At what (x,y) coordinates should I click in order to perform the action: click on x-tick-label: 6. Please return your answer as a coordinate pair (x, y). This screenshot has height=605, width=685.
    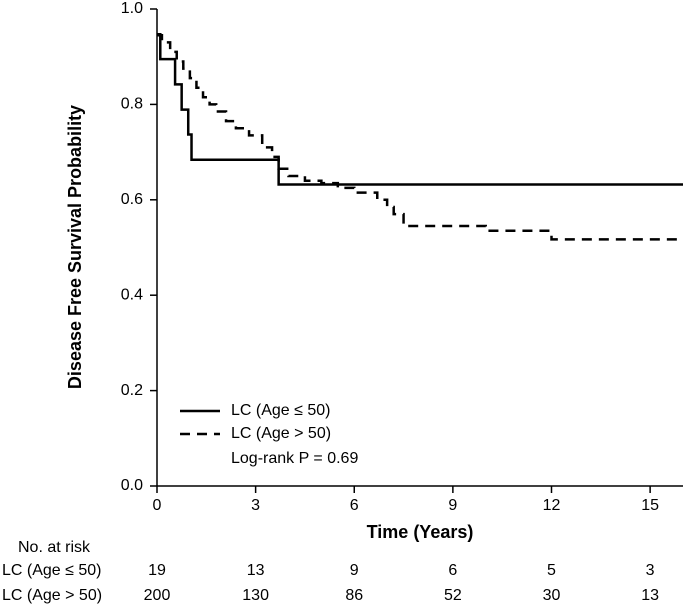
    Looking at the image, I should click on (354, 505).